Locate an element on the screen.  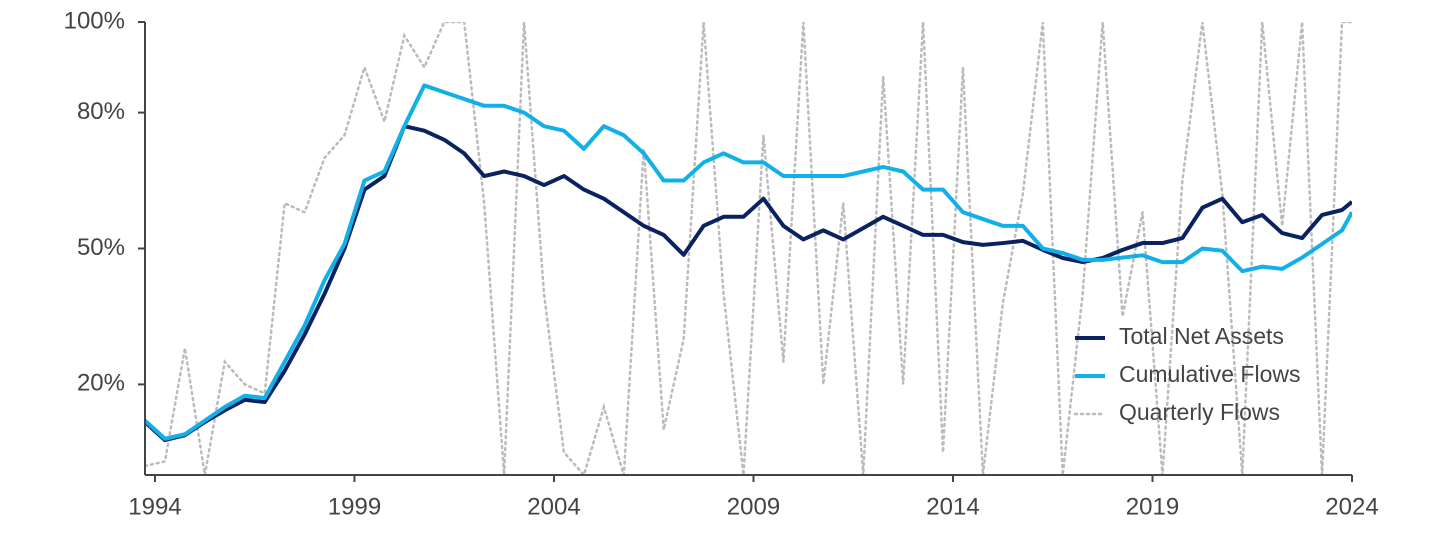
x-tick-label: 1999 is located at coordinates (354, 506).